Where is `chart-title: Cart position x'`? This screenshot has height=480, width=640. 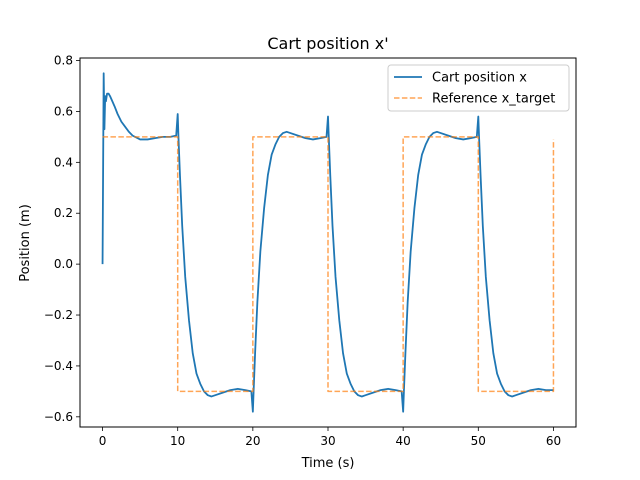 chart-title: Cart position x' is located at coordinates (327, 43).